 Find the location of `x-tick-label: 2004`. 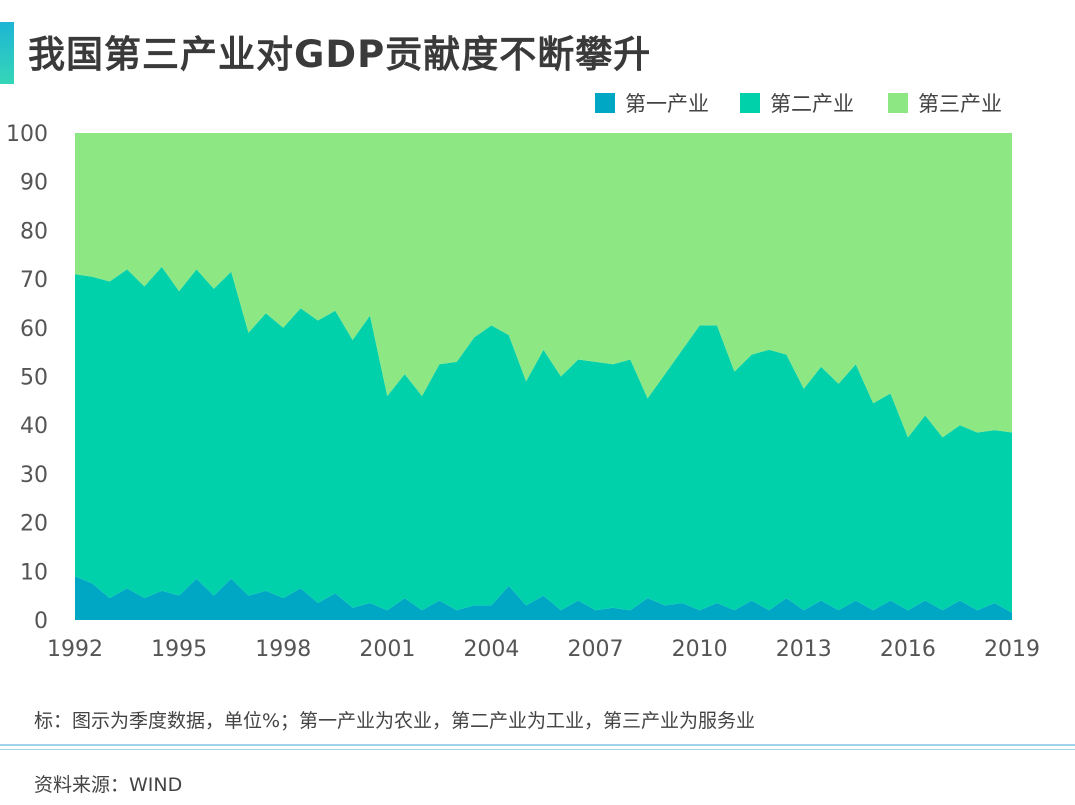

x-tick-label: 2004 is located at coordinates (491, 649).